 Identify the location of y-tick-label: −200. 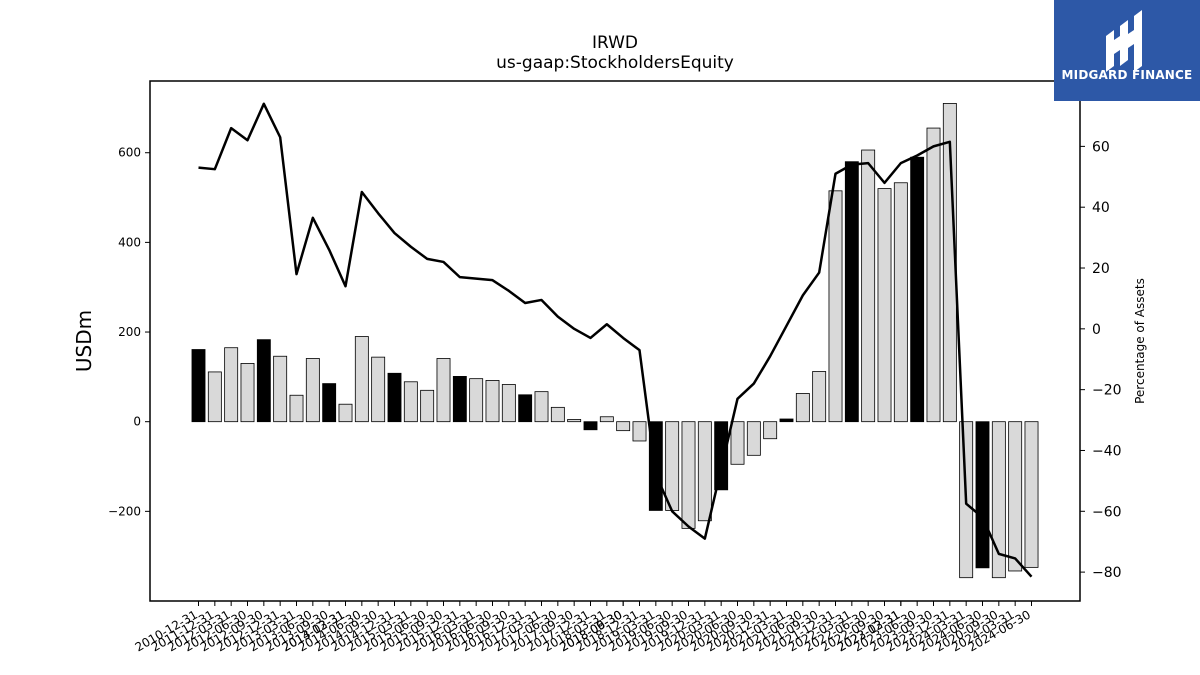
(124, 511).